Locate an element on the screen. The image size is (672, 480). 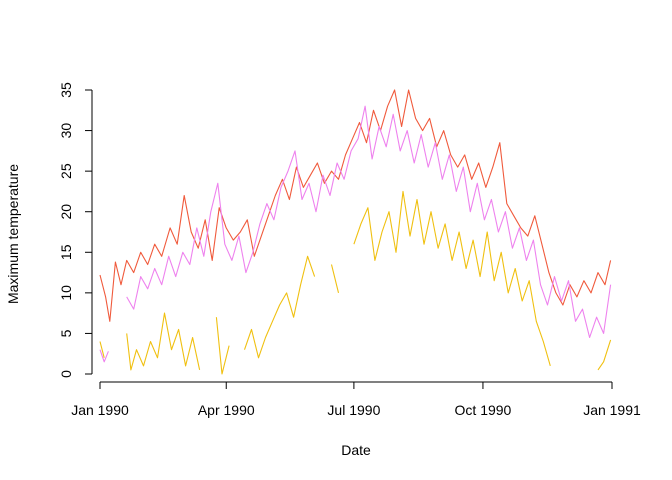
y-tick-label: 0 is located at coordinates (66, 374).